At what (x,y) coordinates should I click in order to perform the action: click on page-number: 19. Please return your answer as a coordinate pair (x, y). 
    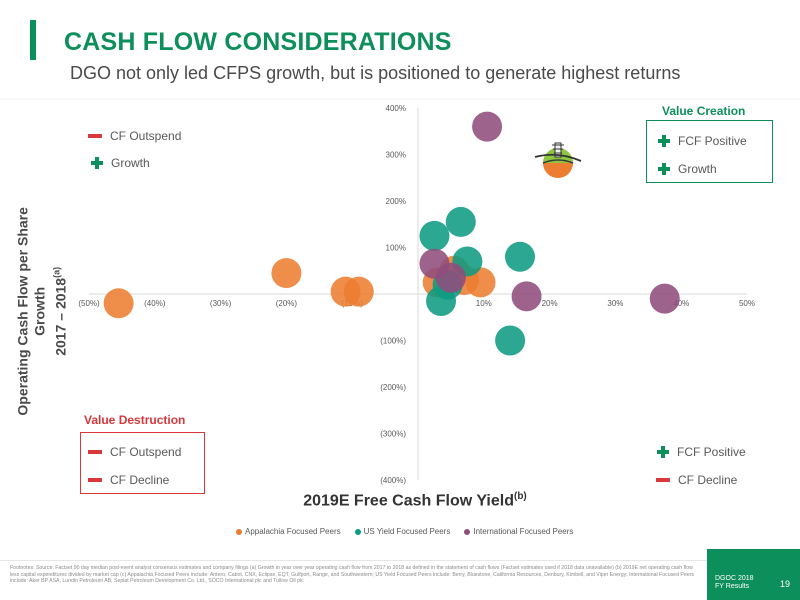
    Looking at the image, I should click on (784, 584).